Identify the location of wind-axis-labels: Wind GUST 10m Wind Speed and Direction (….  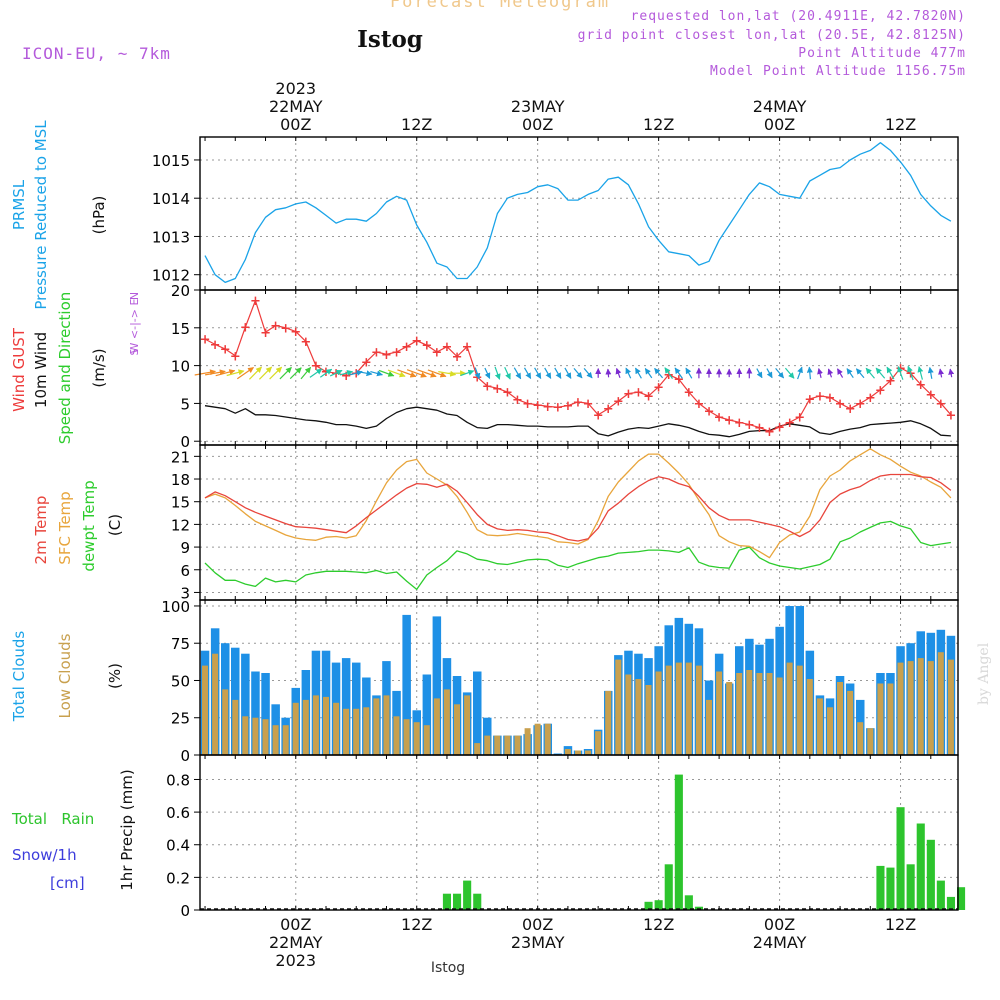
(75, 368).